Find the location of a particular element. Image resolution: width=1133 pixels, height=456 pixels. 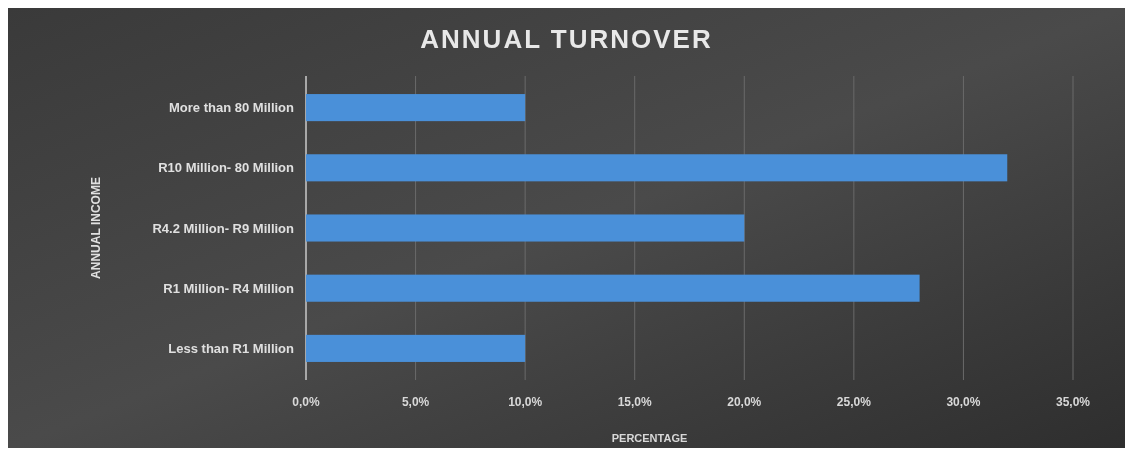

x-tick-label: 5,0% is located at coordinates (415, 402).